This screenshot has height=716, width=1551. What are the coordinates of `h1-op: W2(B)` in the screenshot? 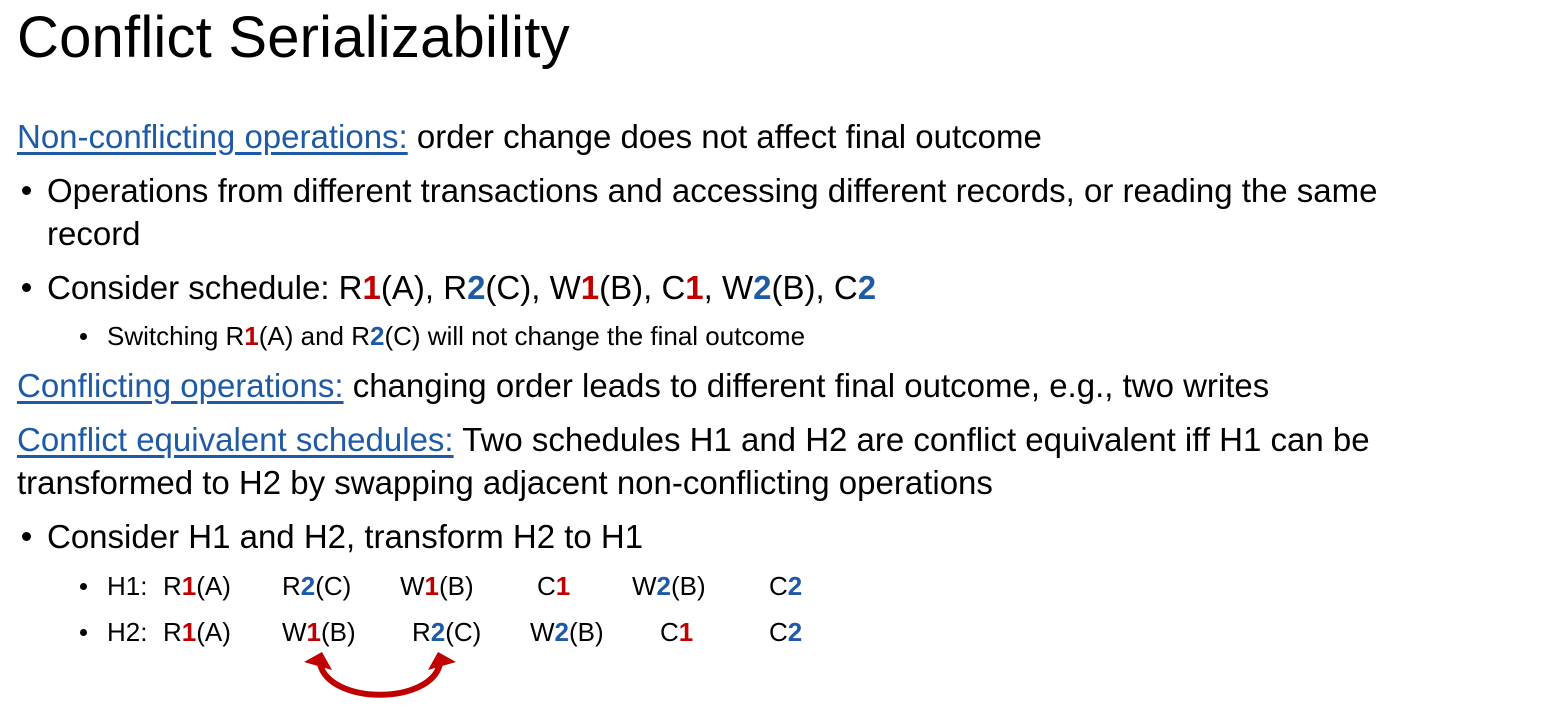 It's located at (669, 586).